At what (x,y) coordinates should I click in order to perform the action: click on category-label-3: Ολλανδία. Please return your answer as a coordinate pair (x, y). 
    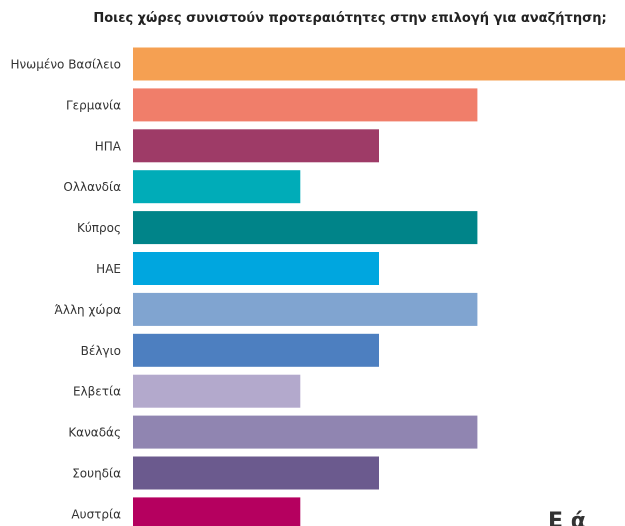
    Looking at the image, I should click on (92, 187).